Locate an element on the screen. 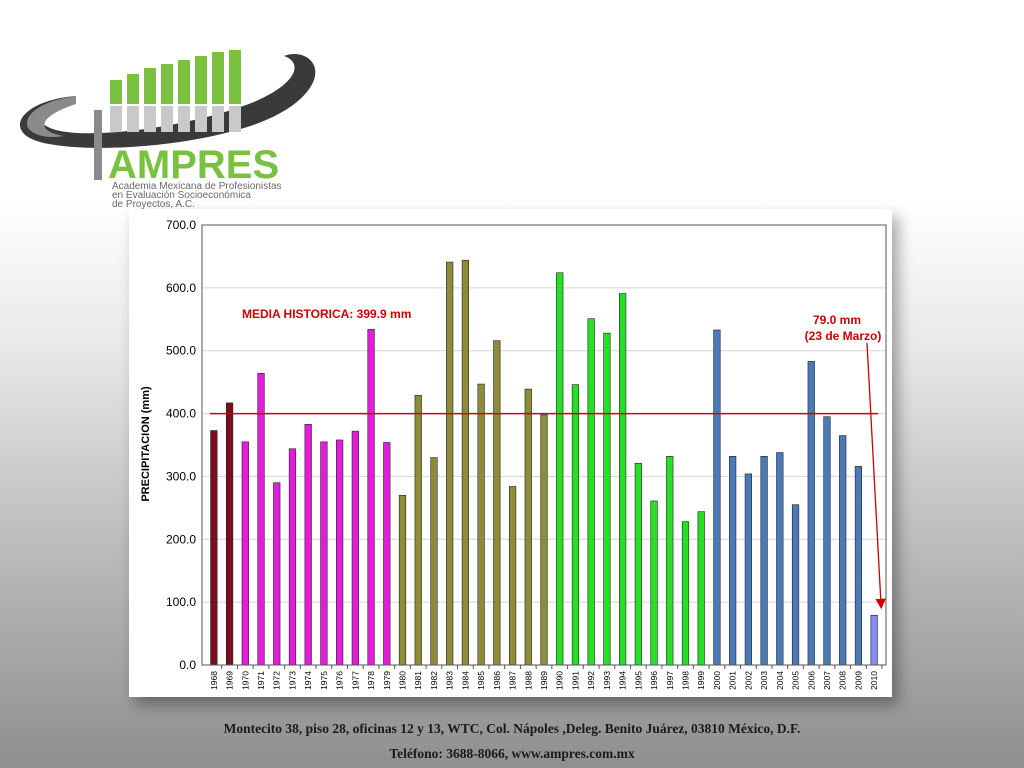 Image resolution: width=1024 pixels, height=768 pixels. x-tick-label: 1983 is located at coordinates (450, 680).